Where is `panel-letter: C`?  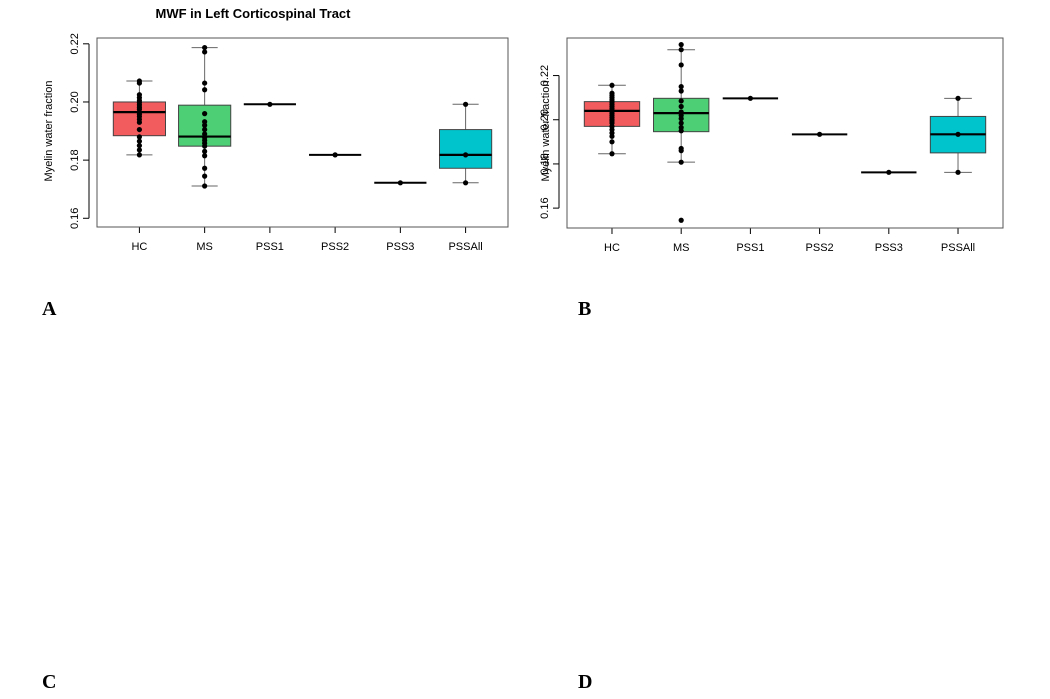
panel-letter: C is located at coordinates (49, 682).